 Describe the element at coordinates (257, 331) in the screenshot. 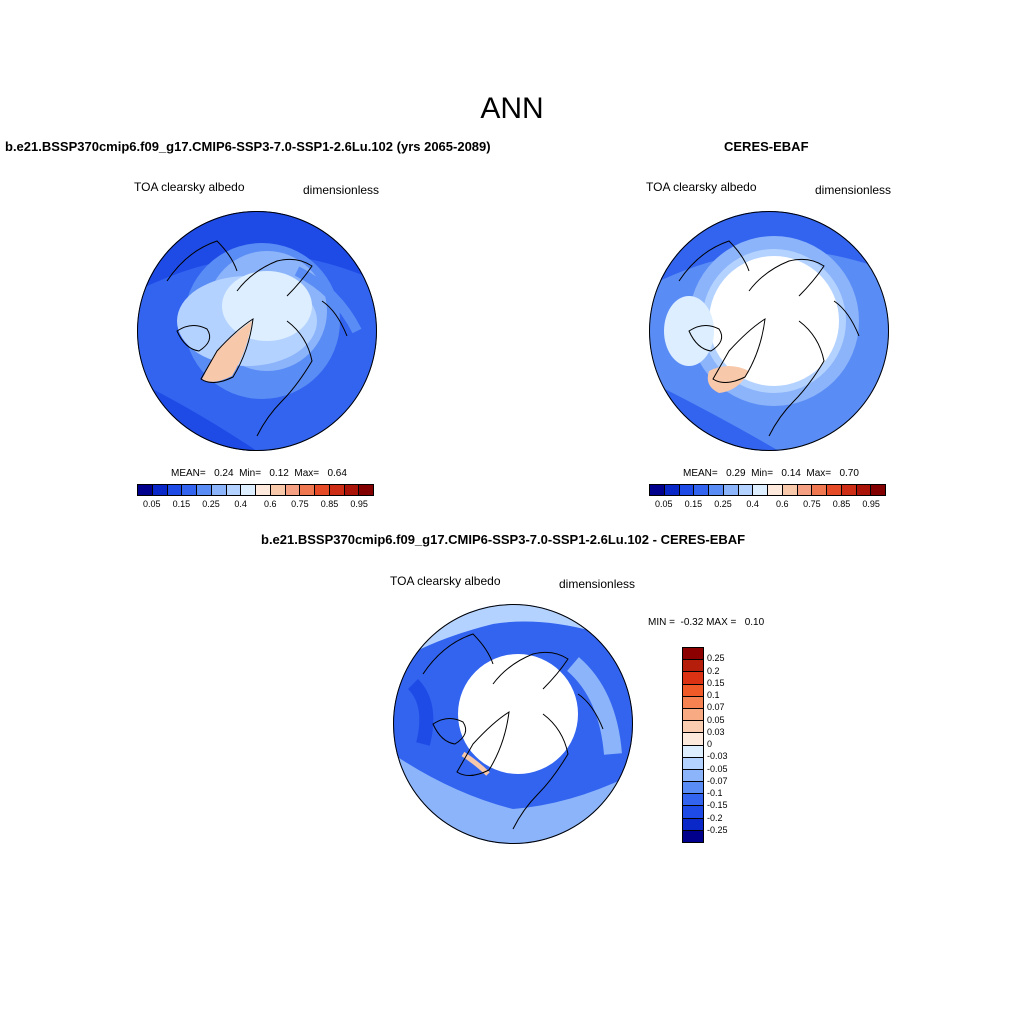

I see `model-polar-map` at that location.